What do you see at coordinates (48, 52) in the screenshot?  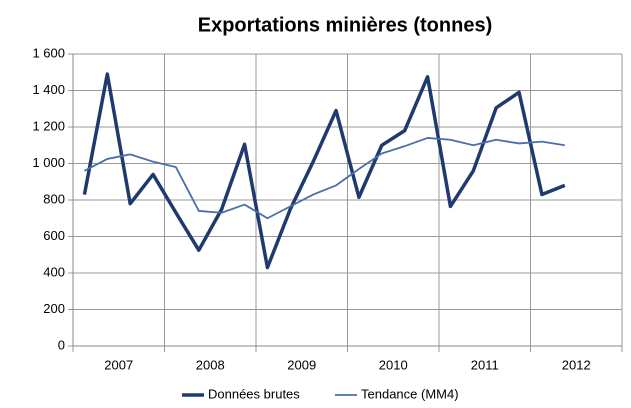 I see `y-tick-label: 1 600` at bounding box center [48, 52].